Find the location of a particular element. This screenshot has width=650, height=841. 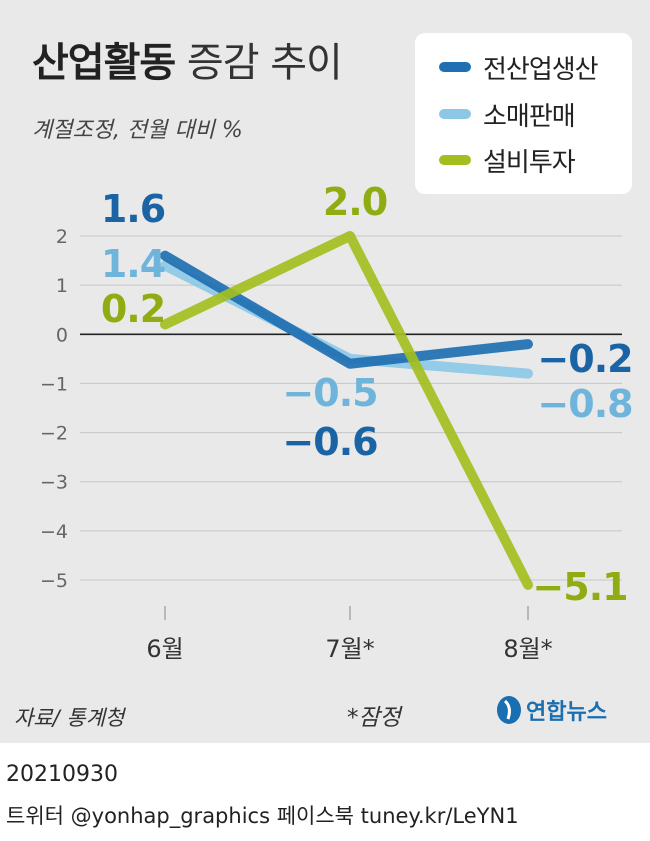

y-tick-label: −3 is located at coordinates (54, 483).